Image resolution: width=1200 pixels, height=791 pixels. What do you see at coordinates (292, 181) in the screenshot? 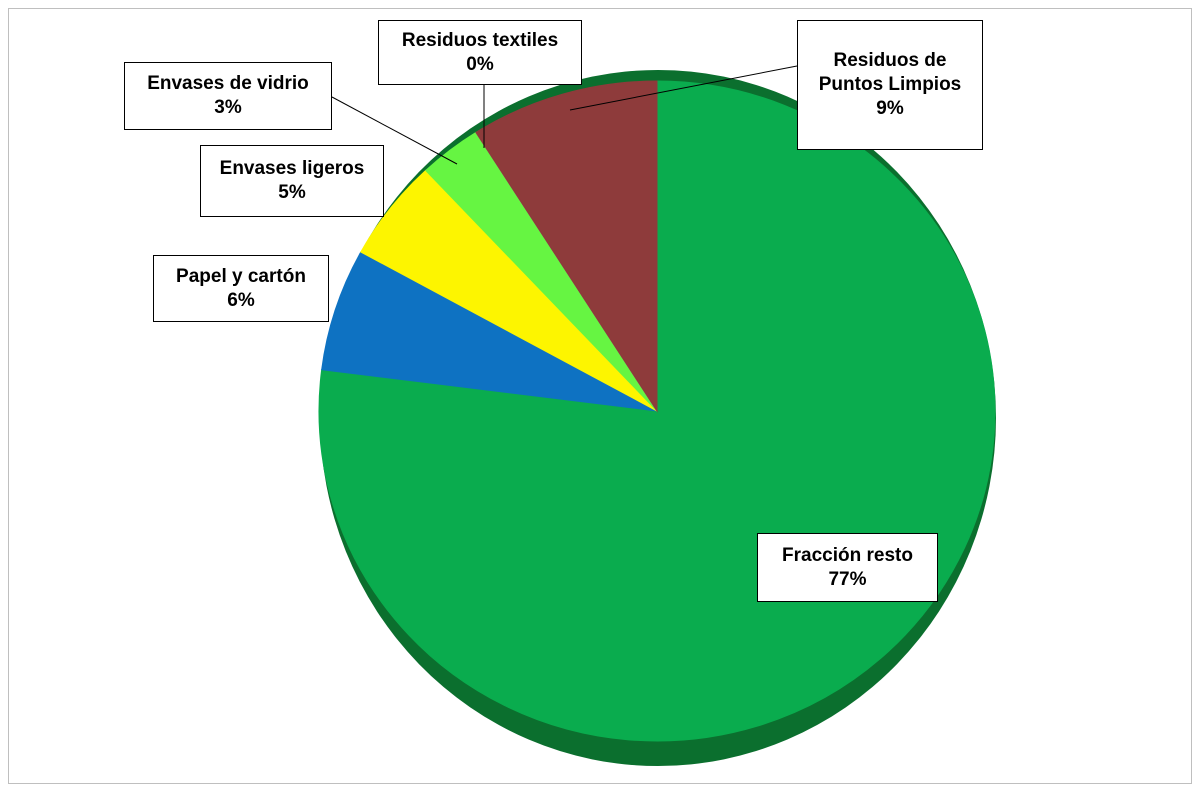
I see `data-label: Envases ligeros 5%` at bounding box center [292, 181].